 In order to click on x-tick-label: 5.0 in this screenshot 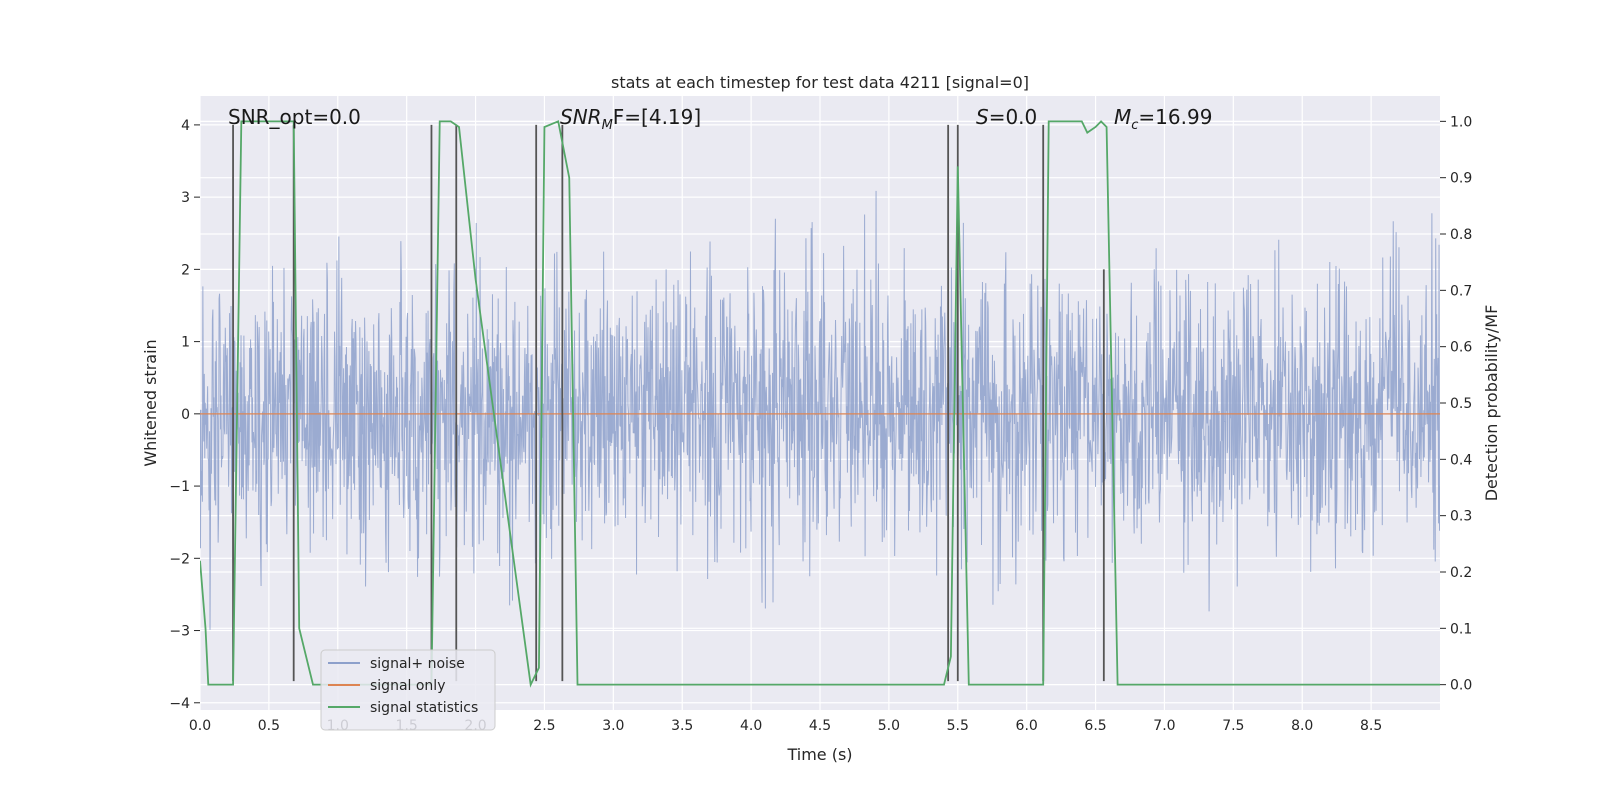, I will do `click(889, 726)`.